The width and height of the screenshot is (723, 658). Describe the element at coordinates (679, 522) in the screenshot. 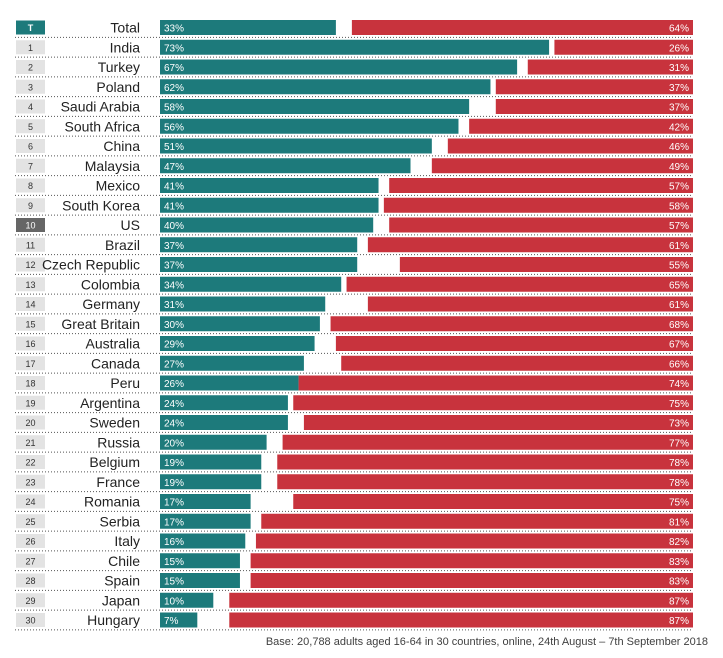

I see `right-value-label: 81%` at that location.